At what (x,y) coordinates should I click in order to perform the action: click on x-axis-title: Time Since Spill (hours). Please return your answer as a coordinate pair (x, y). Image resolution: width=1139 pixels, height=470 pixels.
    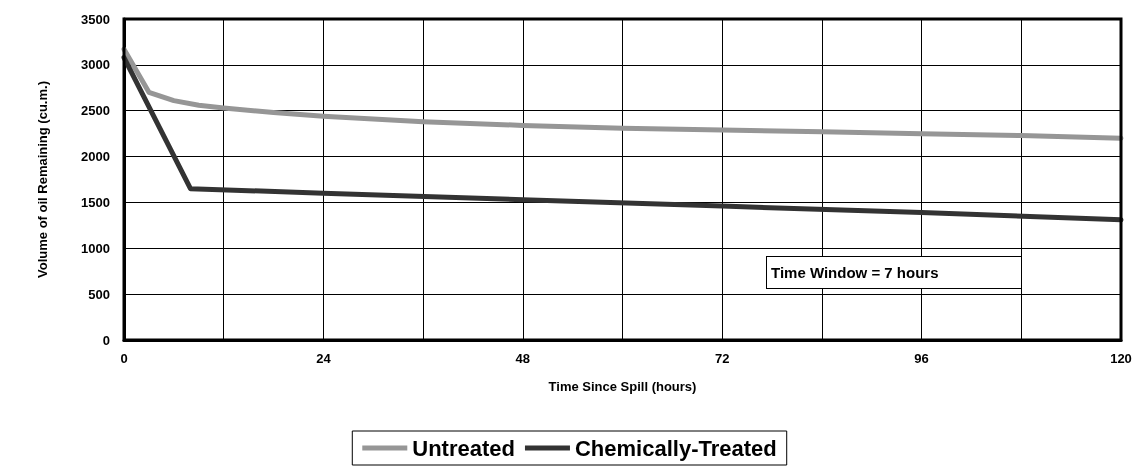
    Looking at the image, I should click on (622, 386).